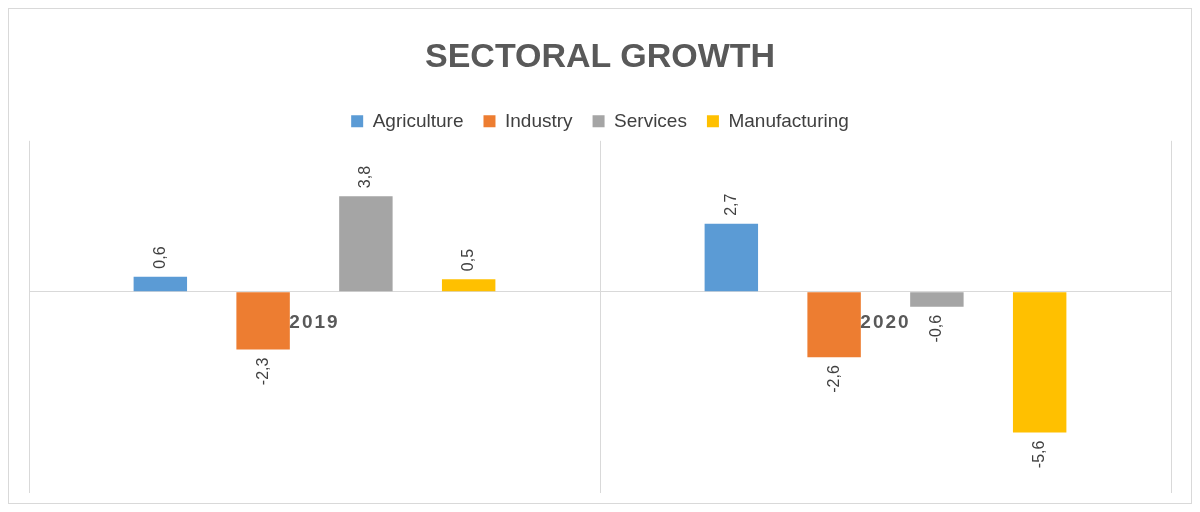 The width and height of the screenshot is (1200, 512). Describe the element at coordinates (262, 371) in the screenshot. I see `data-label: -2,3` at that location.